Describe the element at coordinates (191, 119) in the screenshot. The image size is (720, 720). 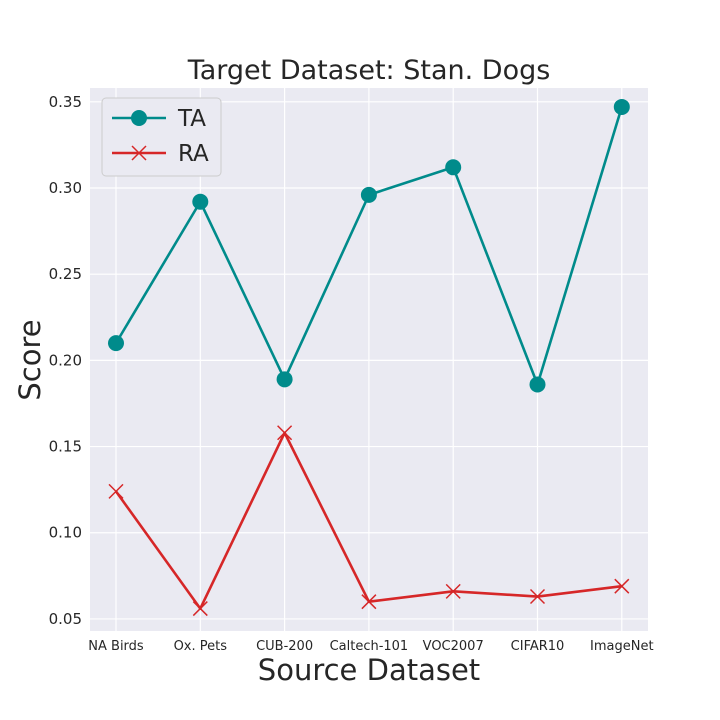
I see `legend-ta-label: TA` at that location.